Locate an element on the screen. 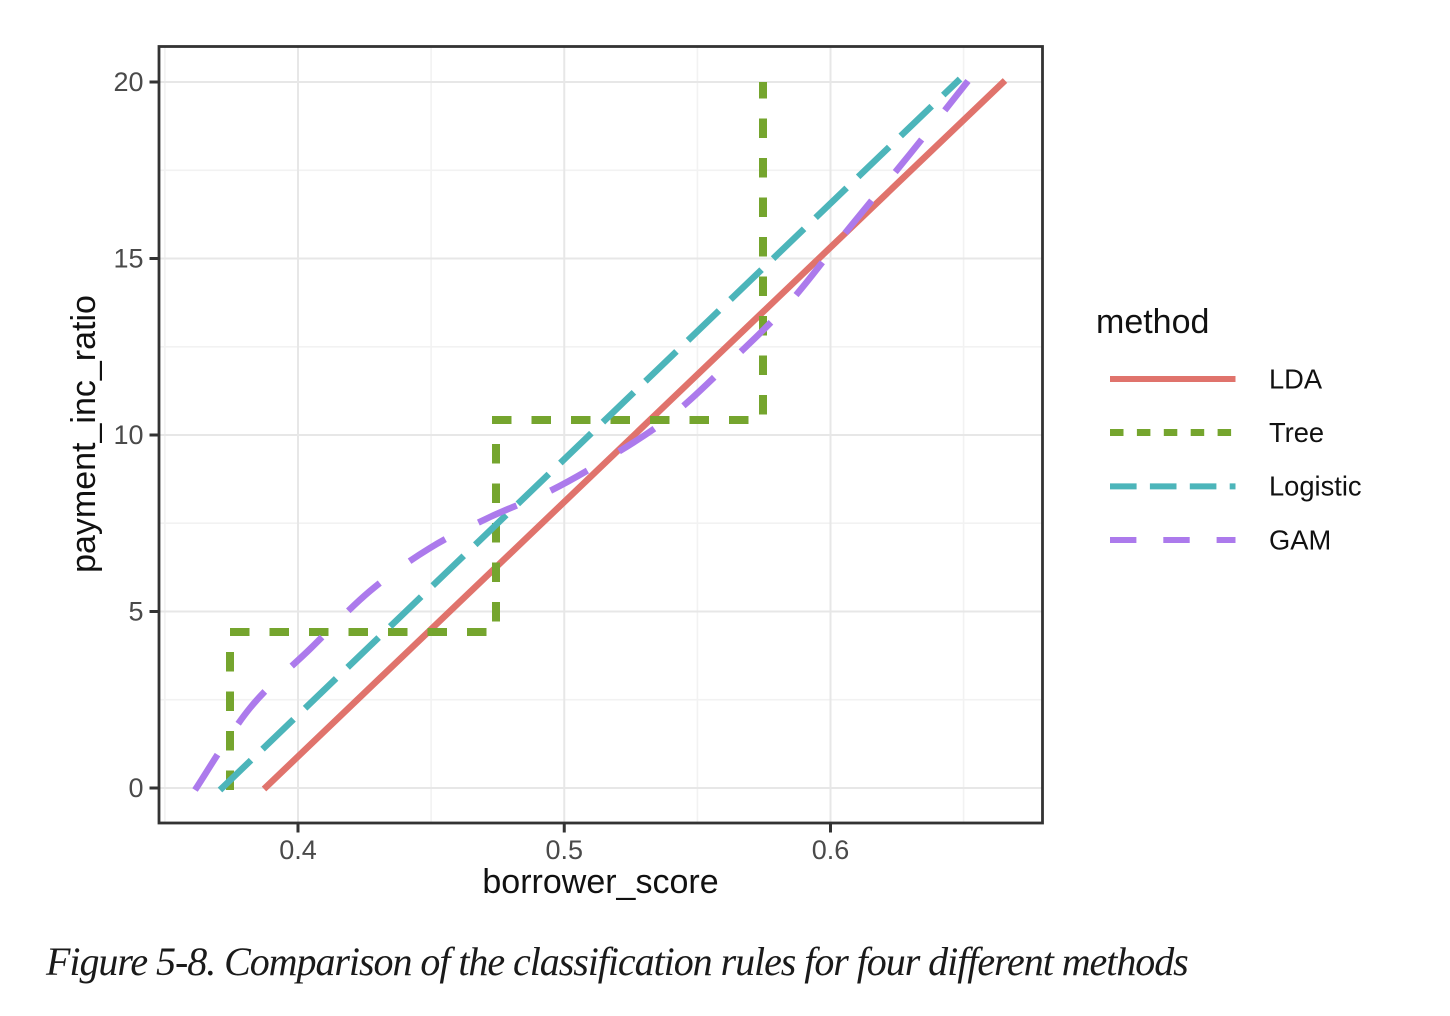  svg-text: 5 is located at coordinates (135, 612).